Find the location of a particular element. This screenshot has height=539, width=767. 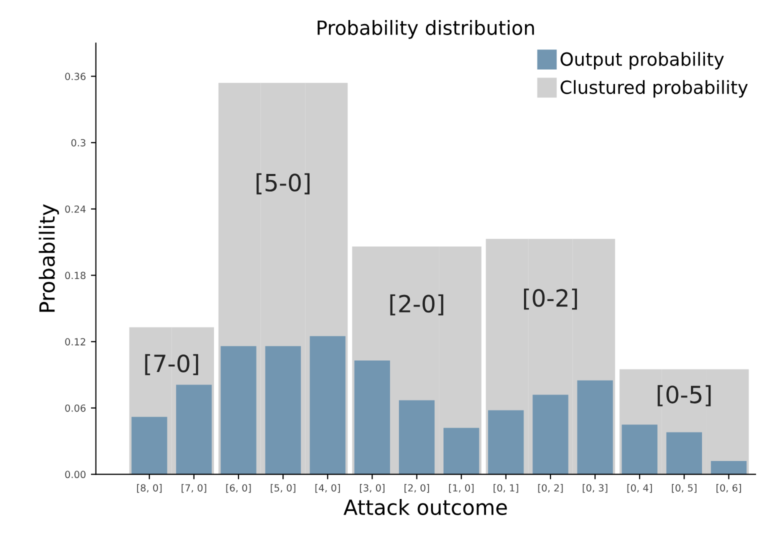

x-tick-label: [6, 0] is located at coordinates (238, 488).